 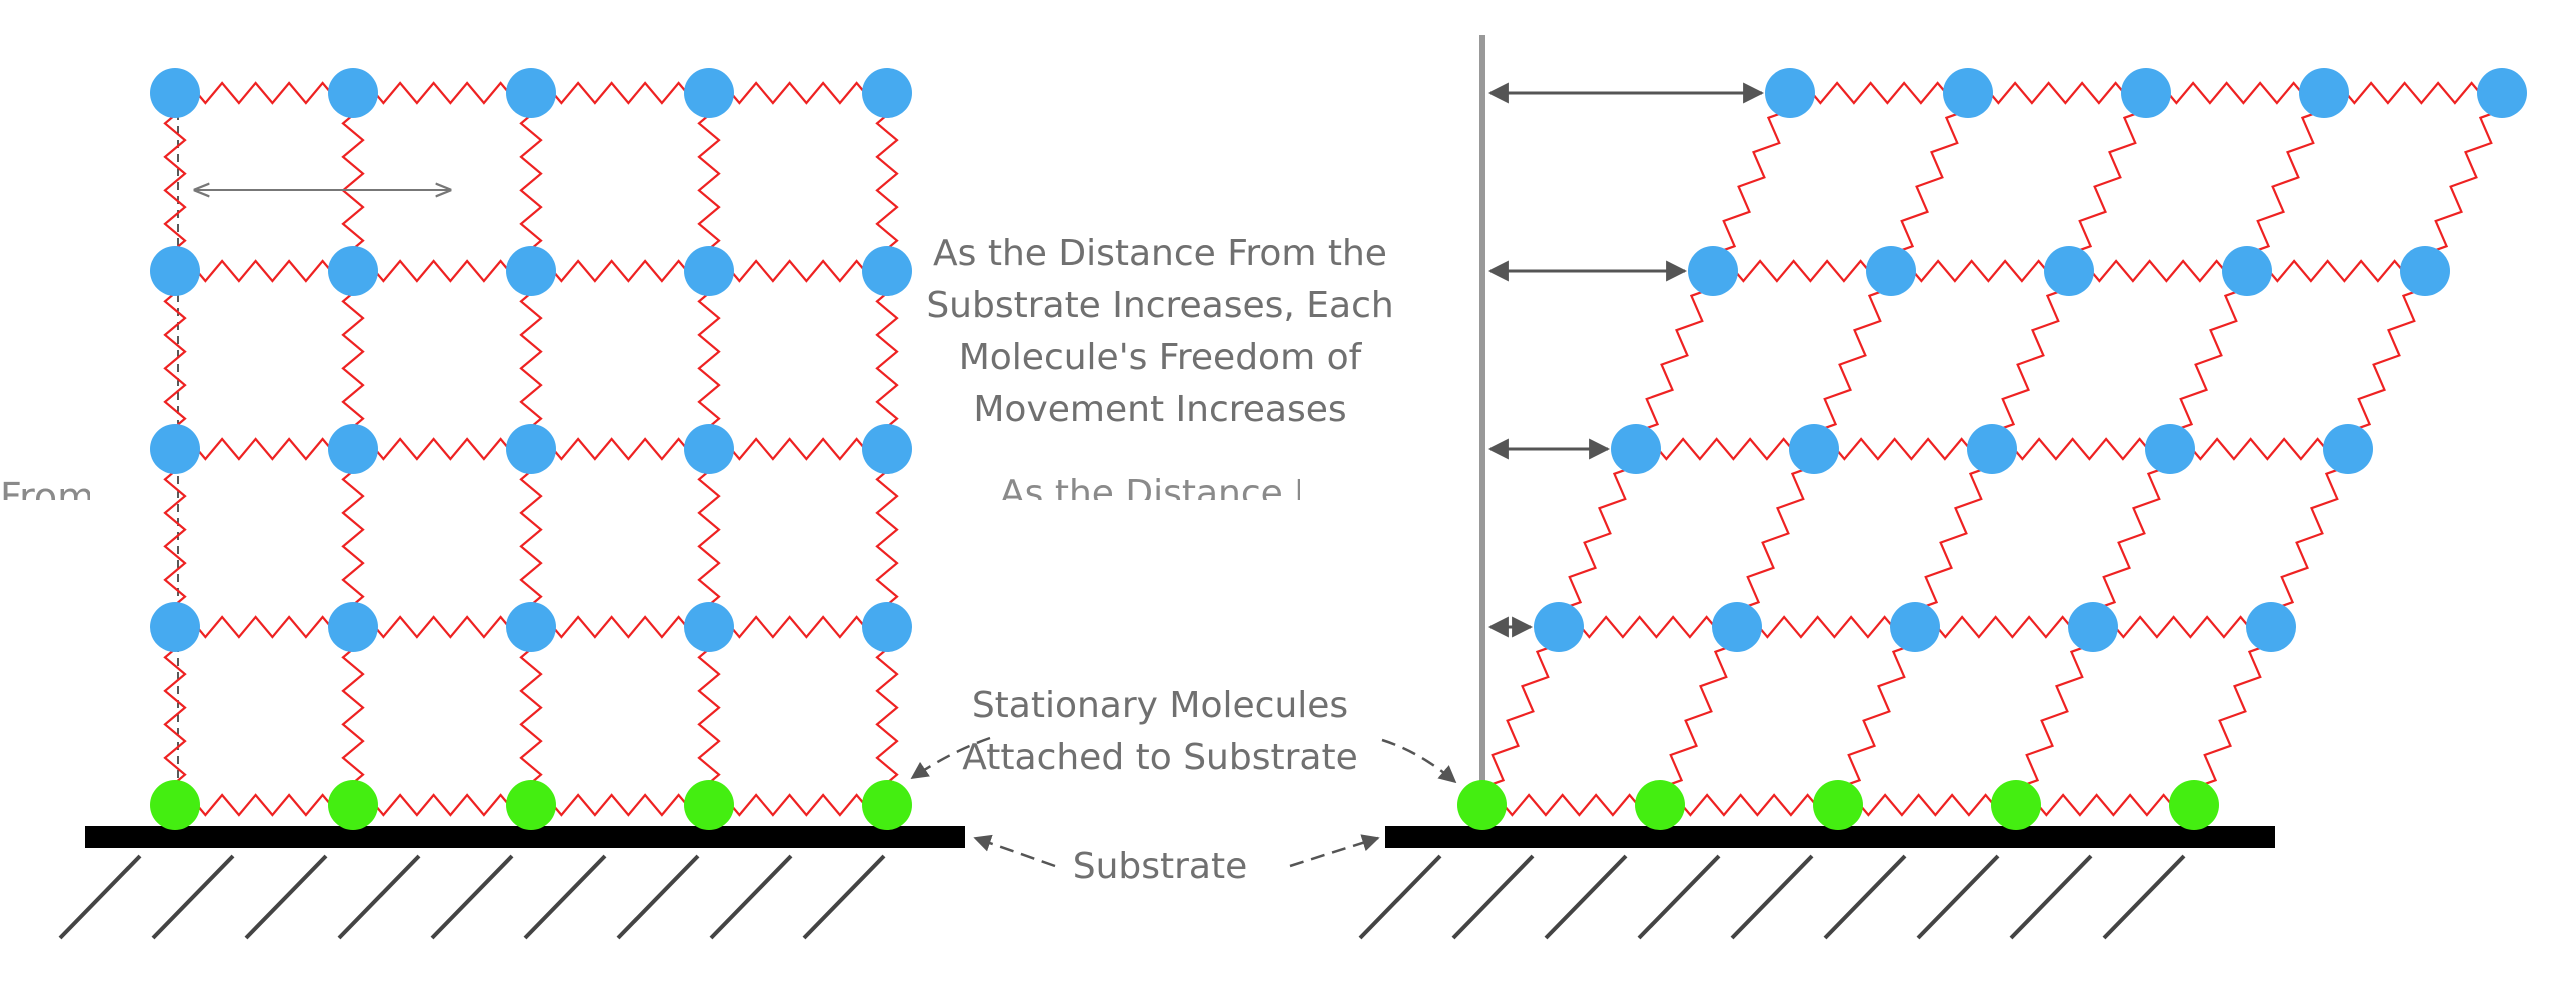 I want to click on cut-off-text-fragment-middle: As the Distance I, so click(x=1150, y=486).